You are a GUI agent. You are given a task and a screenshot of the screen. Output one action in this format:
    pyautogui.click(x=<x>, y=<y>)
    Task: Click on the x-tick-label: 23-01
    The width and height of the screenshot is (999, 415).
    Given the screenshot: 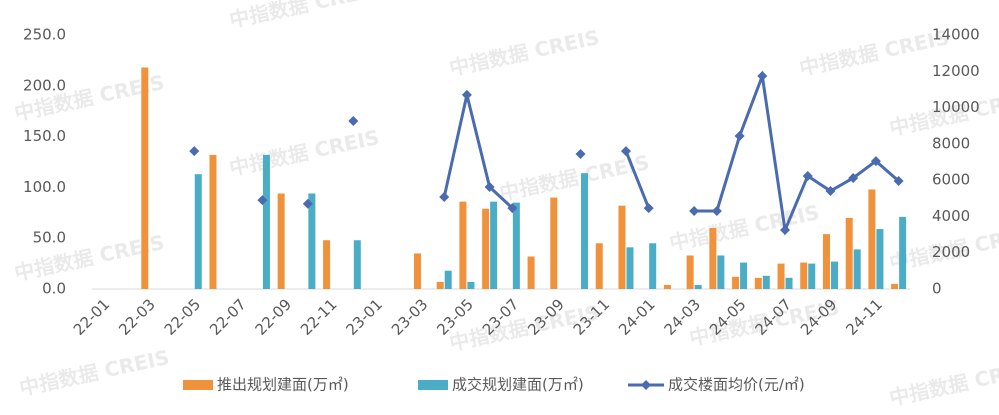 What is the action you would take?
    pyautogui.click(x=364, y=317)
    